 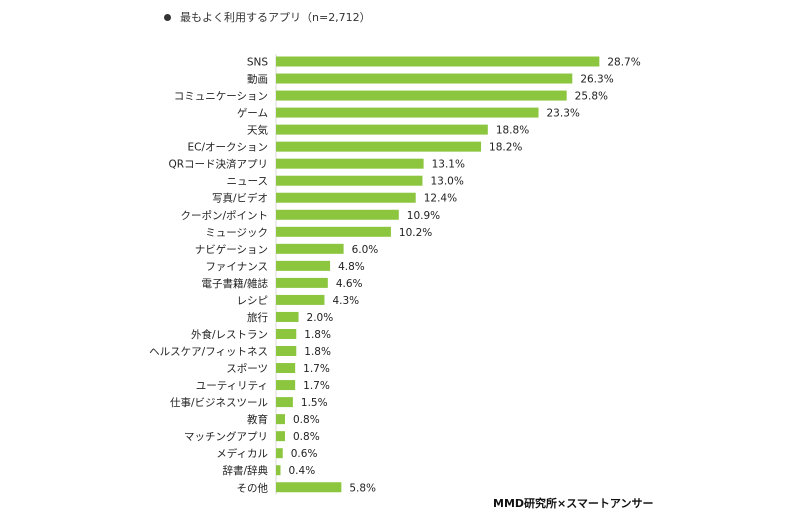 I want to click on category-label: ヘルスケア/フィットネス, so click(x=208, y=352).